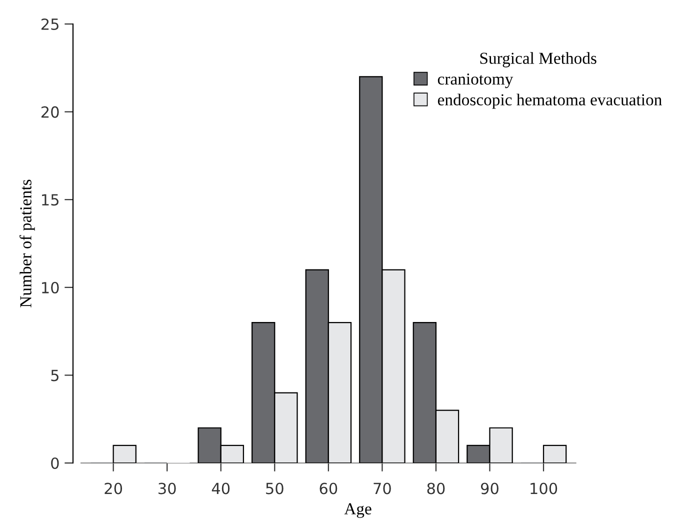 This screenshot has height=523, width=680. Describe the element at coordinates (167, 488) in the screenshot. I see `x-tick-label: 30` at that location.